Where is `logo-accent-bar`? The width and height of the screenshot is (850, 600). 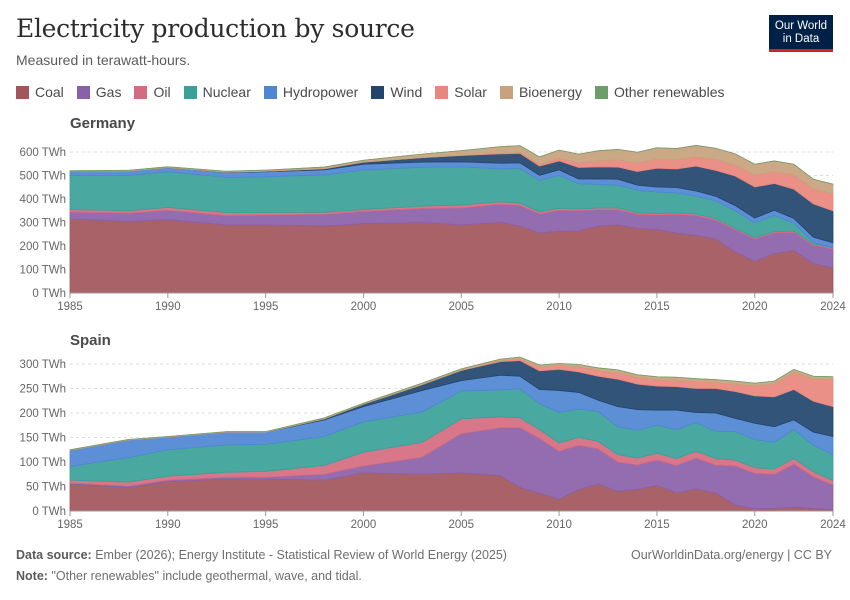 logo-accent-bar is located at coordinates (801, 50).